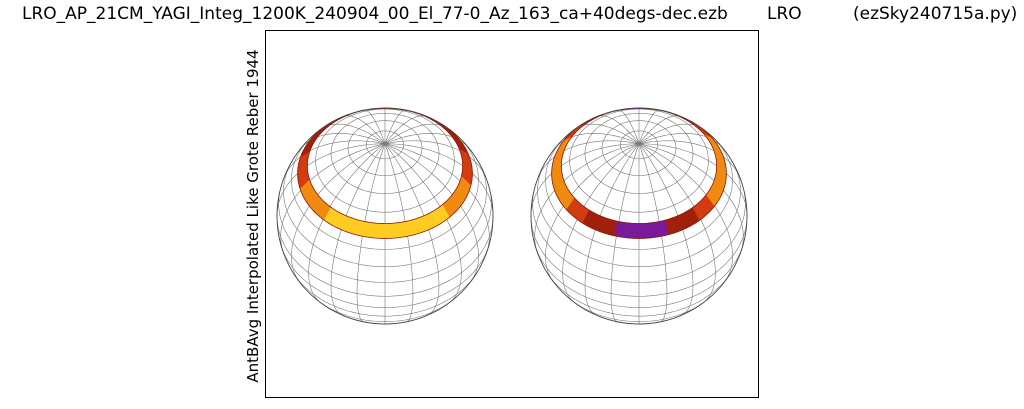  What do you see at coordinates (784, 14) in the screenshot?
I see `site-label: LRO` at bounding box center [784, 14].